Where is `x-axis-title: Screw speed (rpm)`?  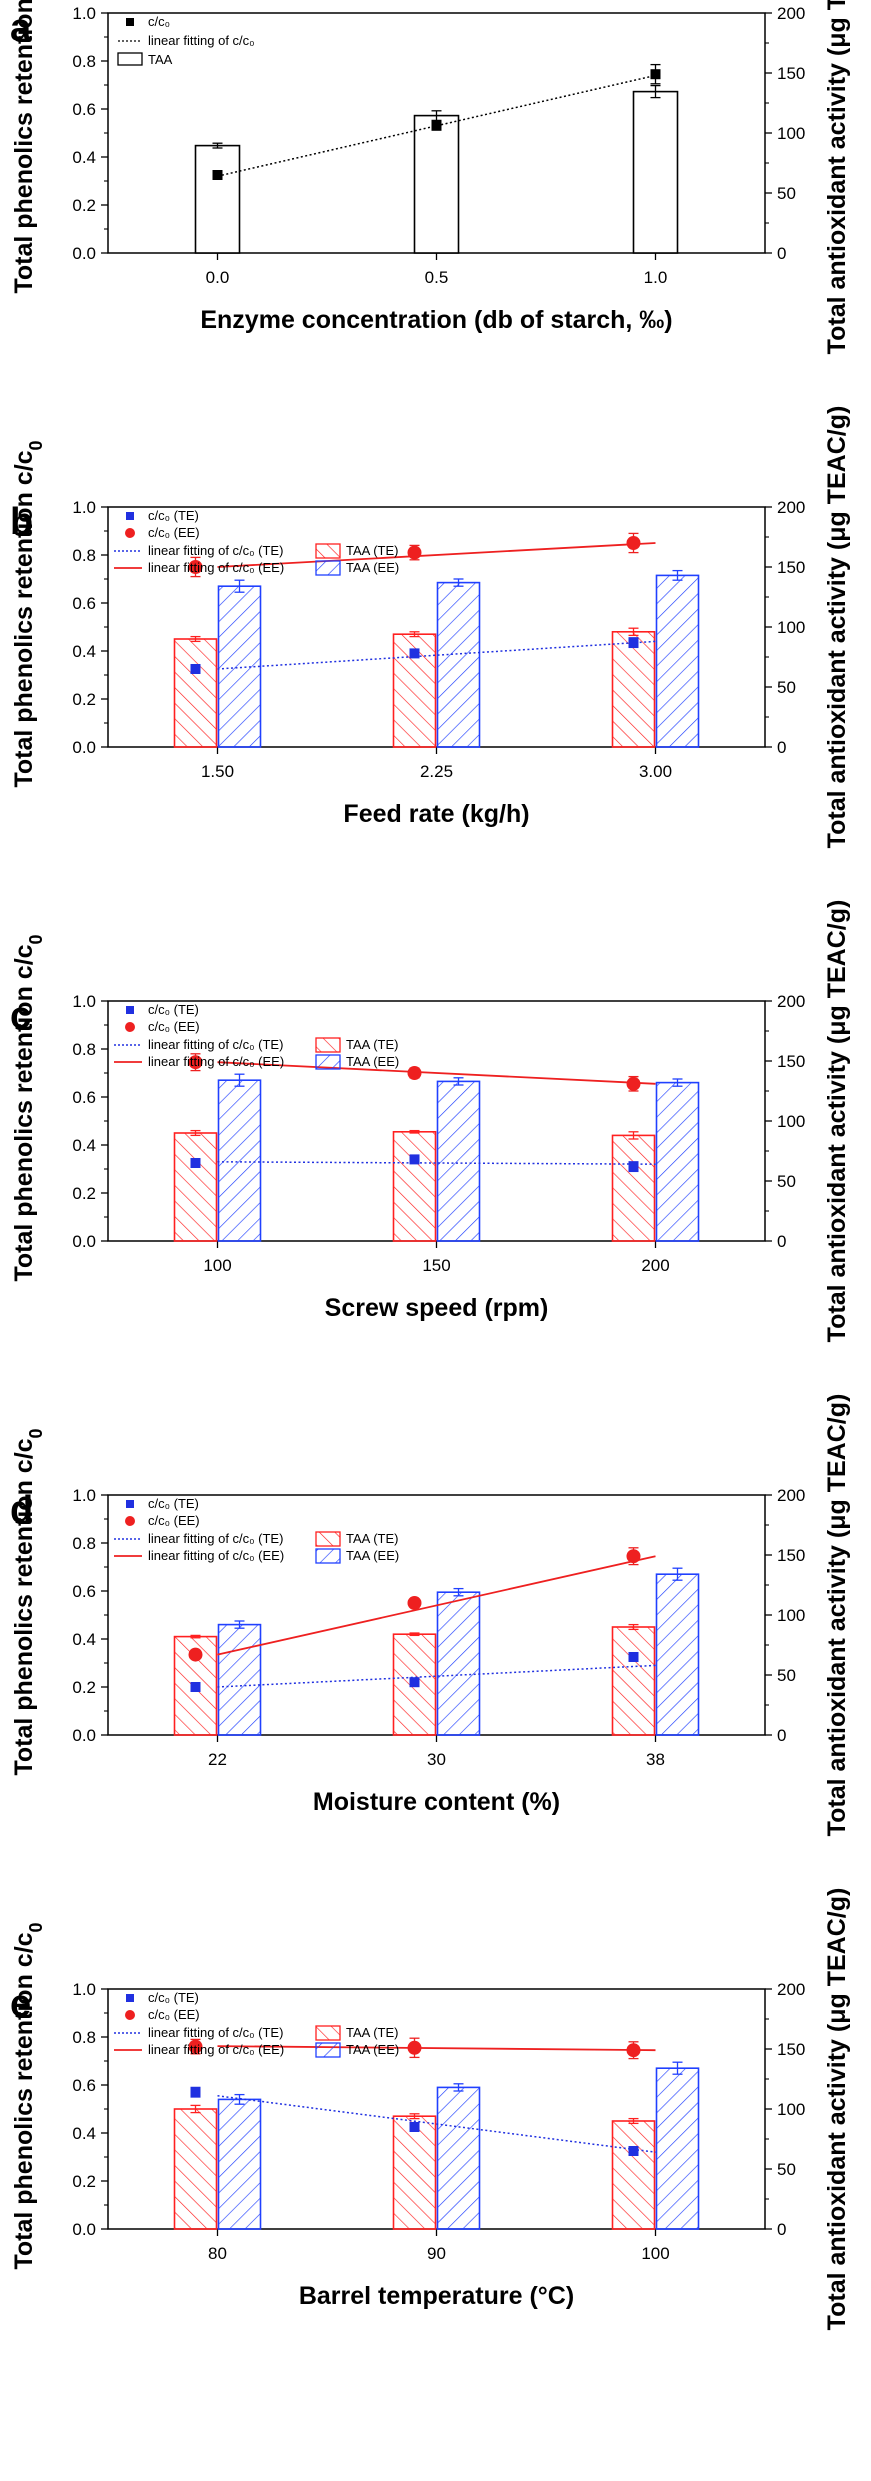 x-axis-title: Screw speed (rpm) is located at coordinates (437, 1308).